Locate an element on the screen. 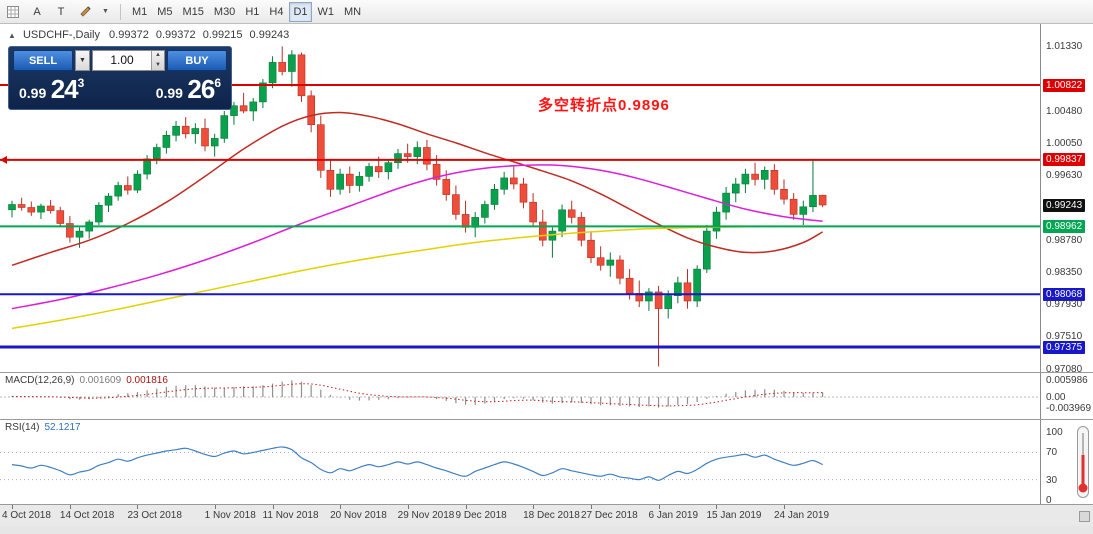  timeframe-button-M5: M5 is located at coordinates (164, 12).